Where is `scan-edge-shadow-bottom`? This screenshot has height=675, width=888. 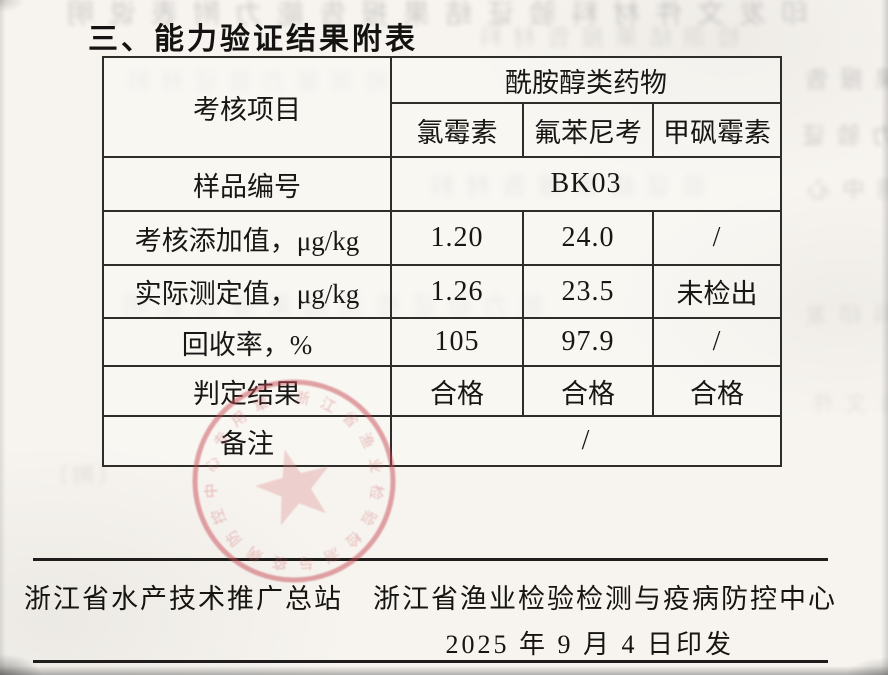
scan-edge-shadow-bottom is located at coordinates (444, 670).